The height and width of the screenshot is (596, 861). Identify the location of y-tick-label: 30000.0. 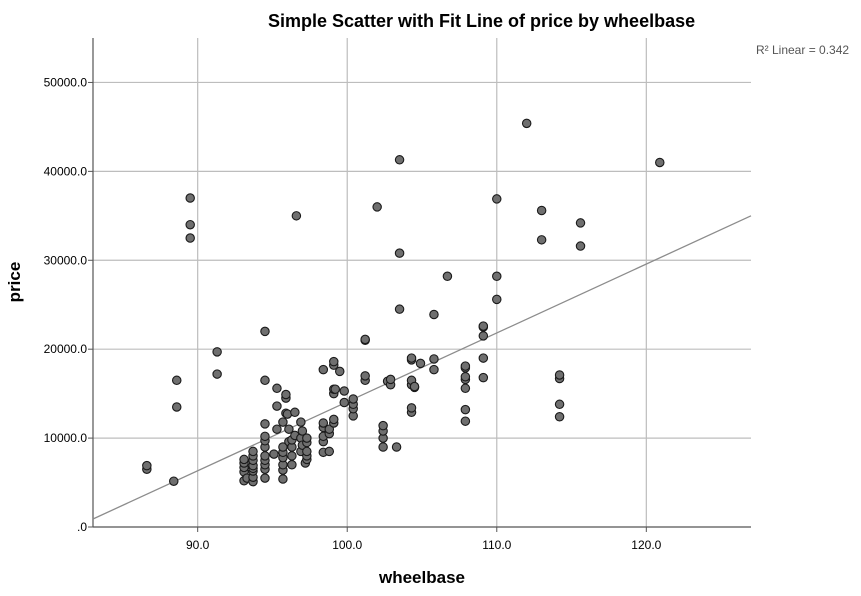
(66, 260).